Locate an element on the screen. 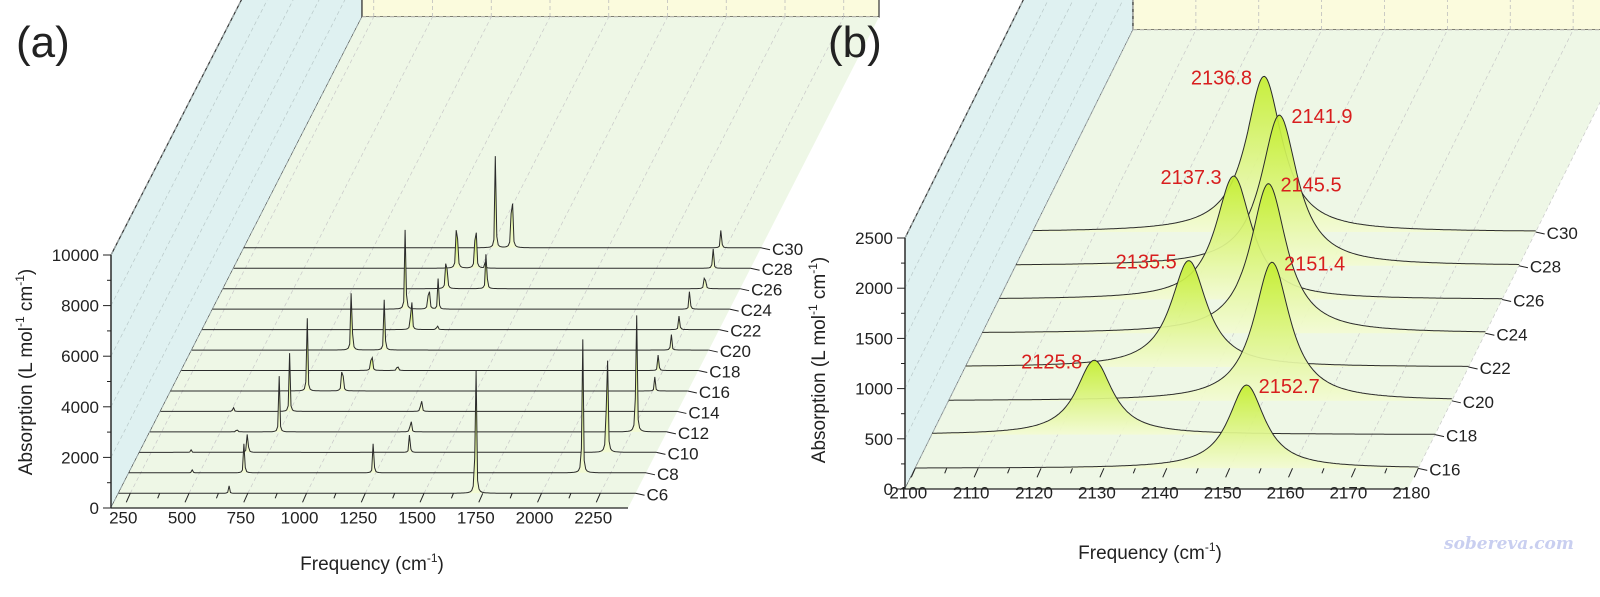 This screenshot has height=597, width=1600. x-tick-label: 2180 is located at coordinates (1411, 492).